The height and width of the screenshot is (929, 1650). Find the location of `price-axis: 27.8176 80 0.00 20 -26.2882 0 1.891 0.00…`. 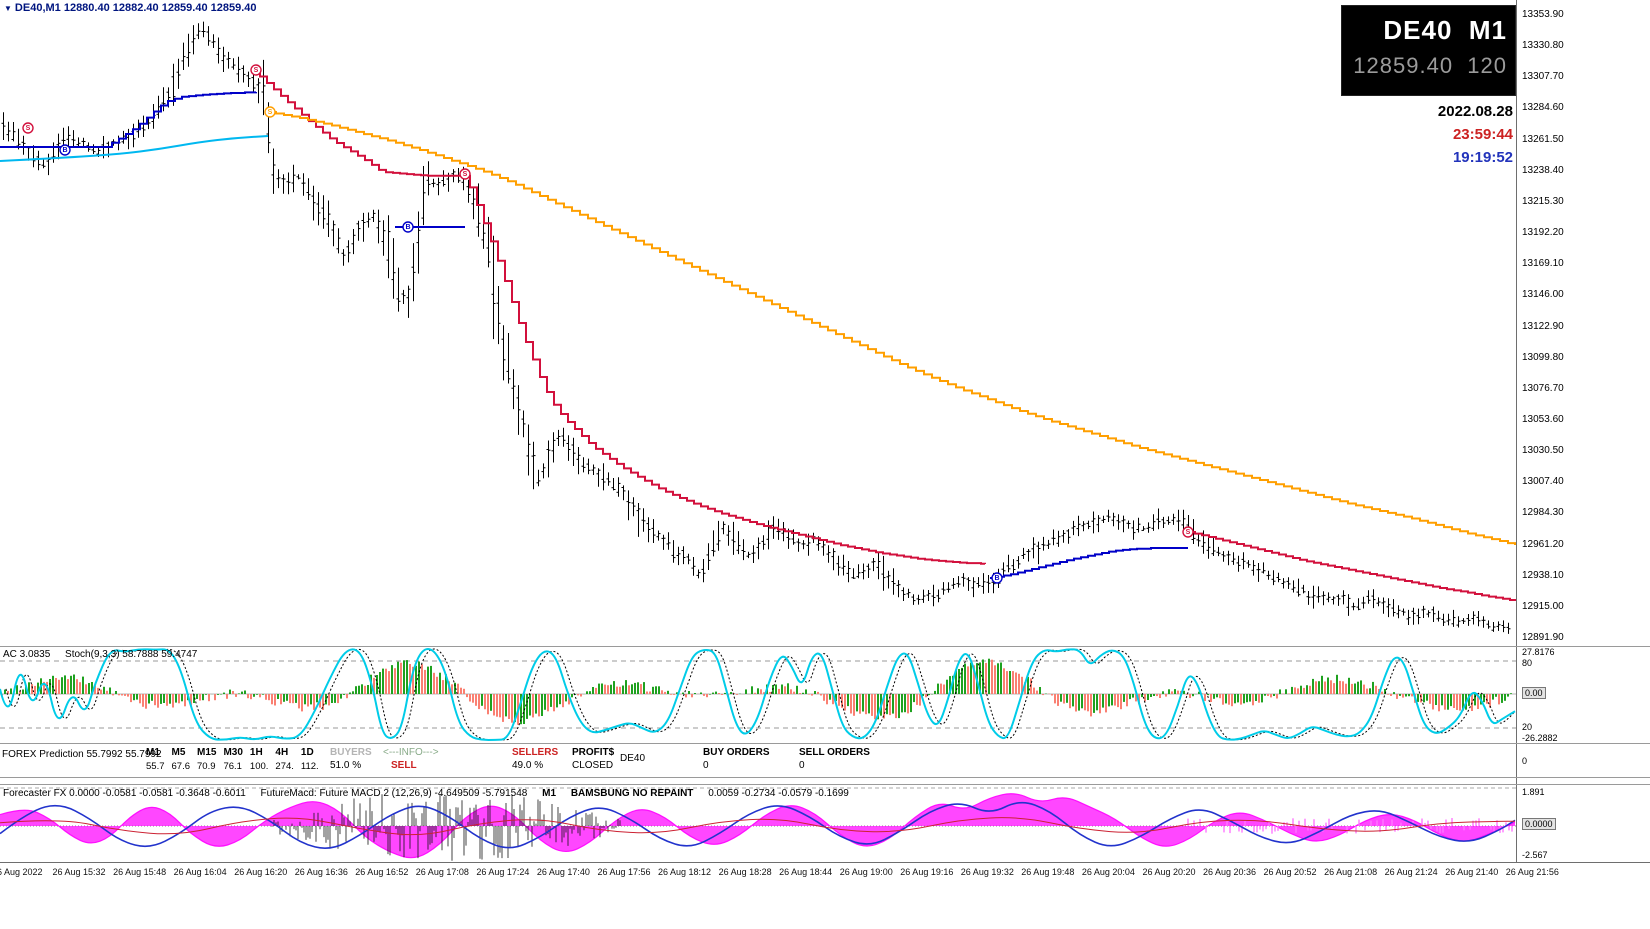

price-axis: 27.8176 80 0.00 20 -26.2882 0 1.891 0.00… is located at coordinates (1583, 431).